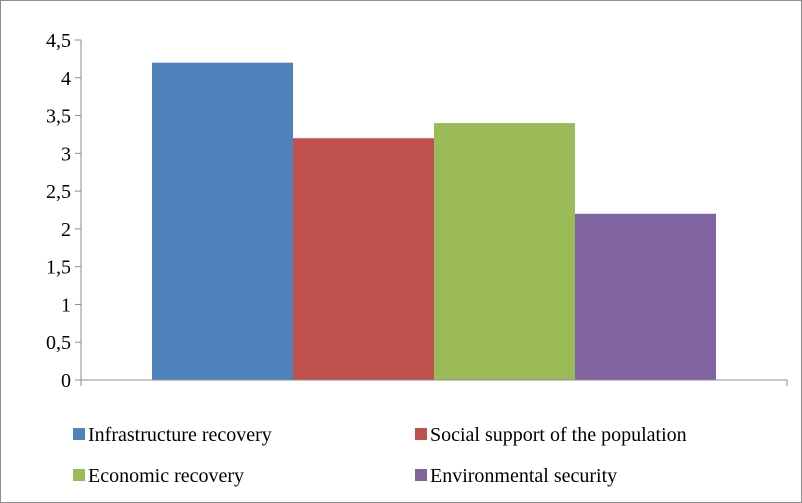 The width and height of the screenshot is (802, 503). I want to click on y-tick-label: 3, so click(66, 154).